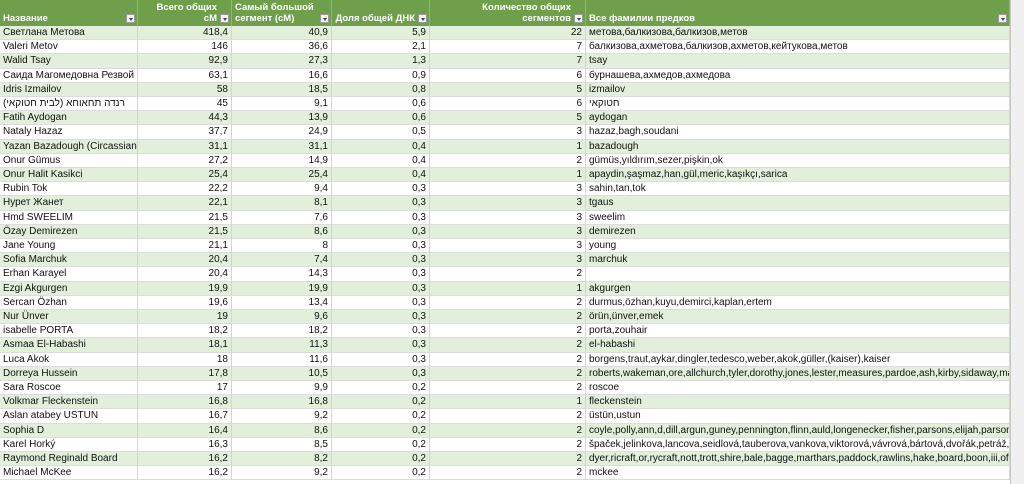  I want to click on cell-name-text: Raymond Reginald Board, so click(60, 458).